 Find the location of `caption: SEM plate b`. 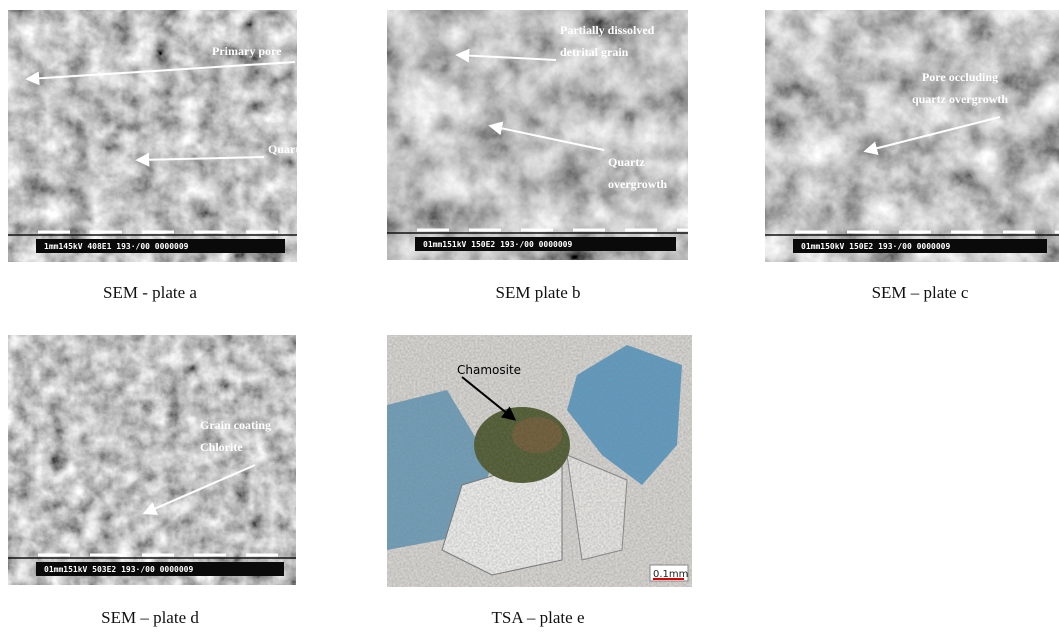

caption: SEM plate b is located at coordinates (538, 292).